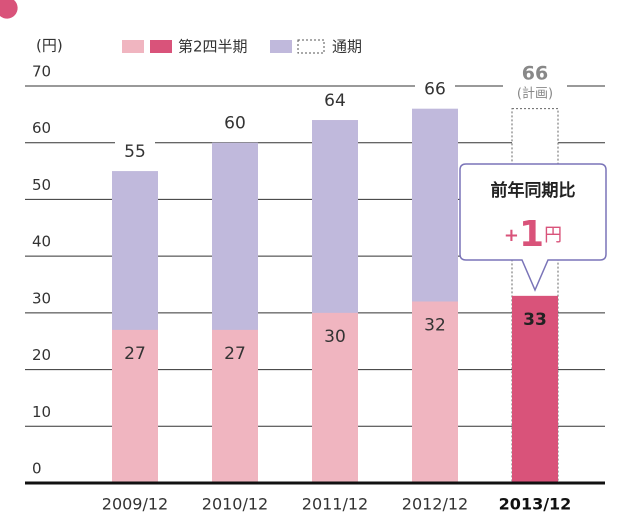 This screenshot has width=623, height=521. I want to click on callout-title: 前年同期比, so click(533, 190).